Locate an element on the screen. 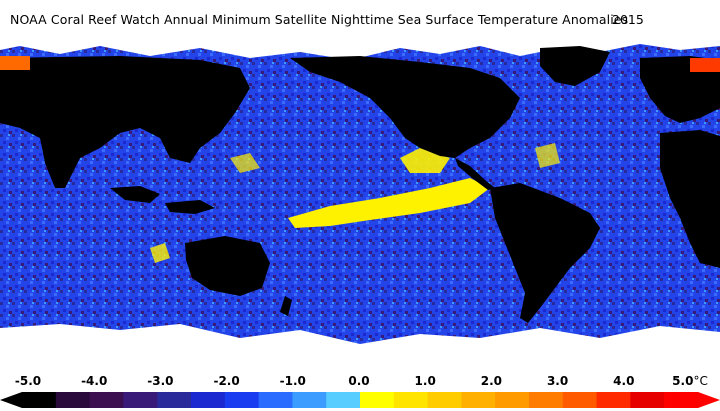 The height and width of the screenshot is (411, 720). colorbar-left-arrow is located at coordinates (11, 400).